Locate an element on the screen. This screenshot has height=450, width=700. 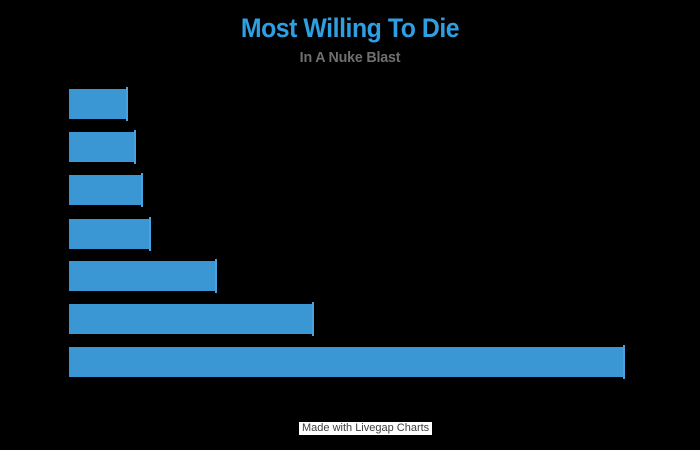
watermark-link: Made with Livegap Charts is located at coordinates (366, 428).